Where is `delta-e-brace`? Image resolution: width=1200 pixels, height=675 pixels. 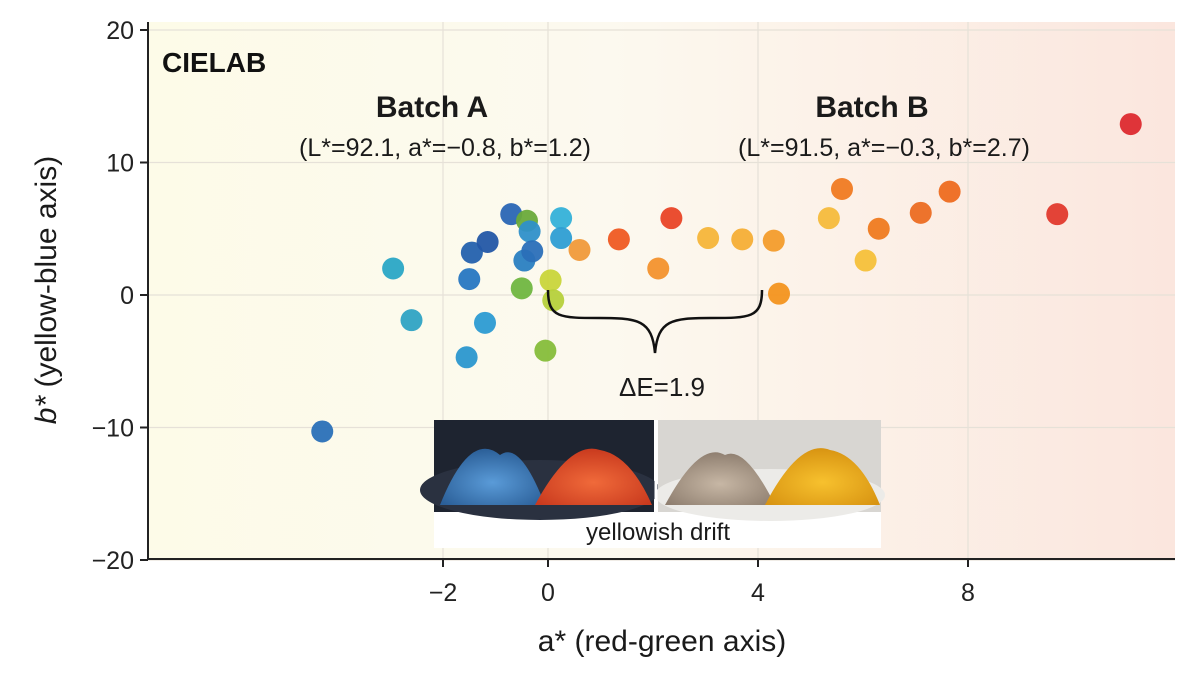
delta-e-brace is located at coordinates (655, 321).